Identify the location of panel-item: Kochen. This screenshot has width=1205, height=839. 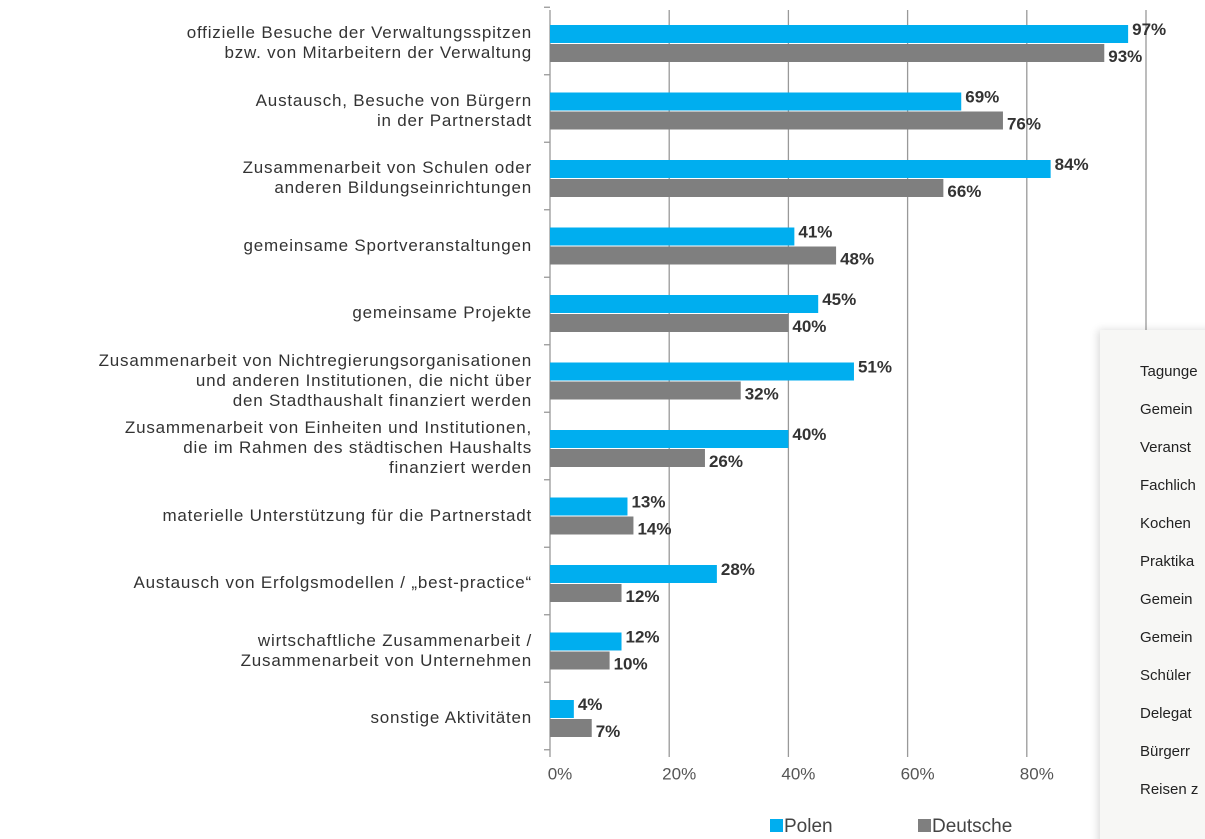
(1165, 523).